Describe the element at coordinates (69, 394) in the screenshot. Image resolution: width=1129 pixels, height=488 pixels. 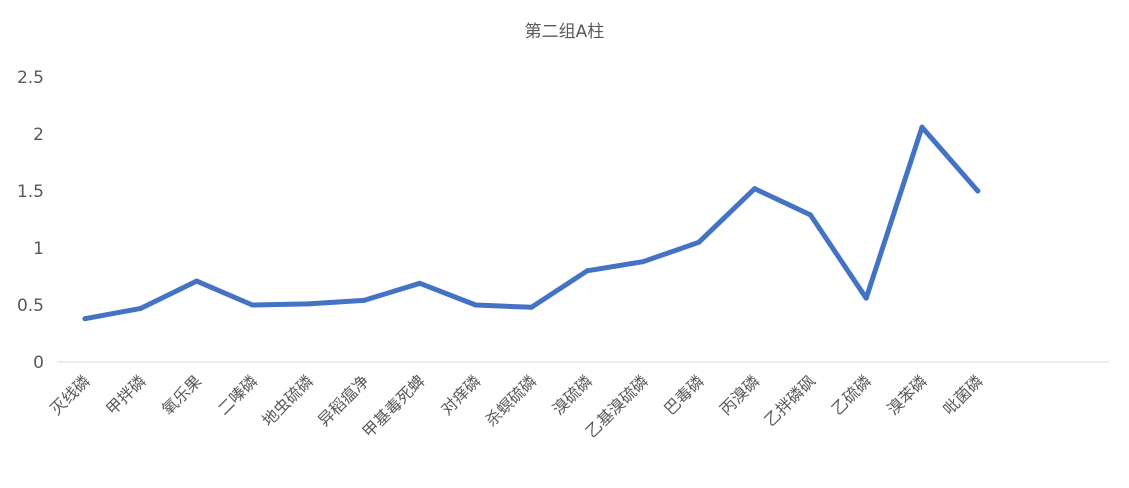
I see `x-tick-label: 灭线磷` at that location.